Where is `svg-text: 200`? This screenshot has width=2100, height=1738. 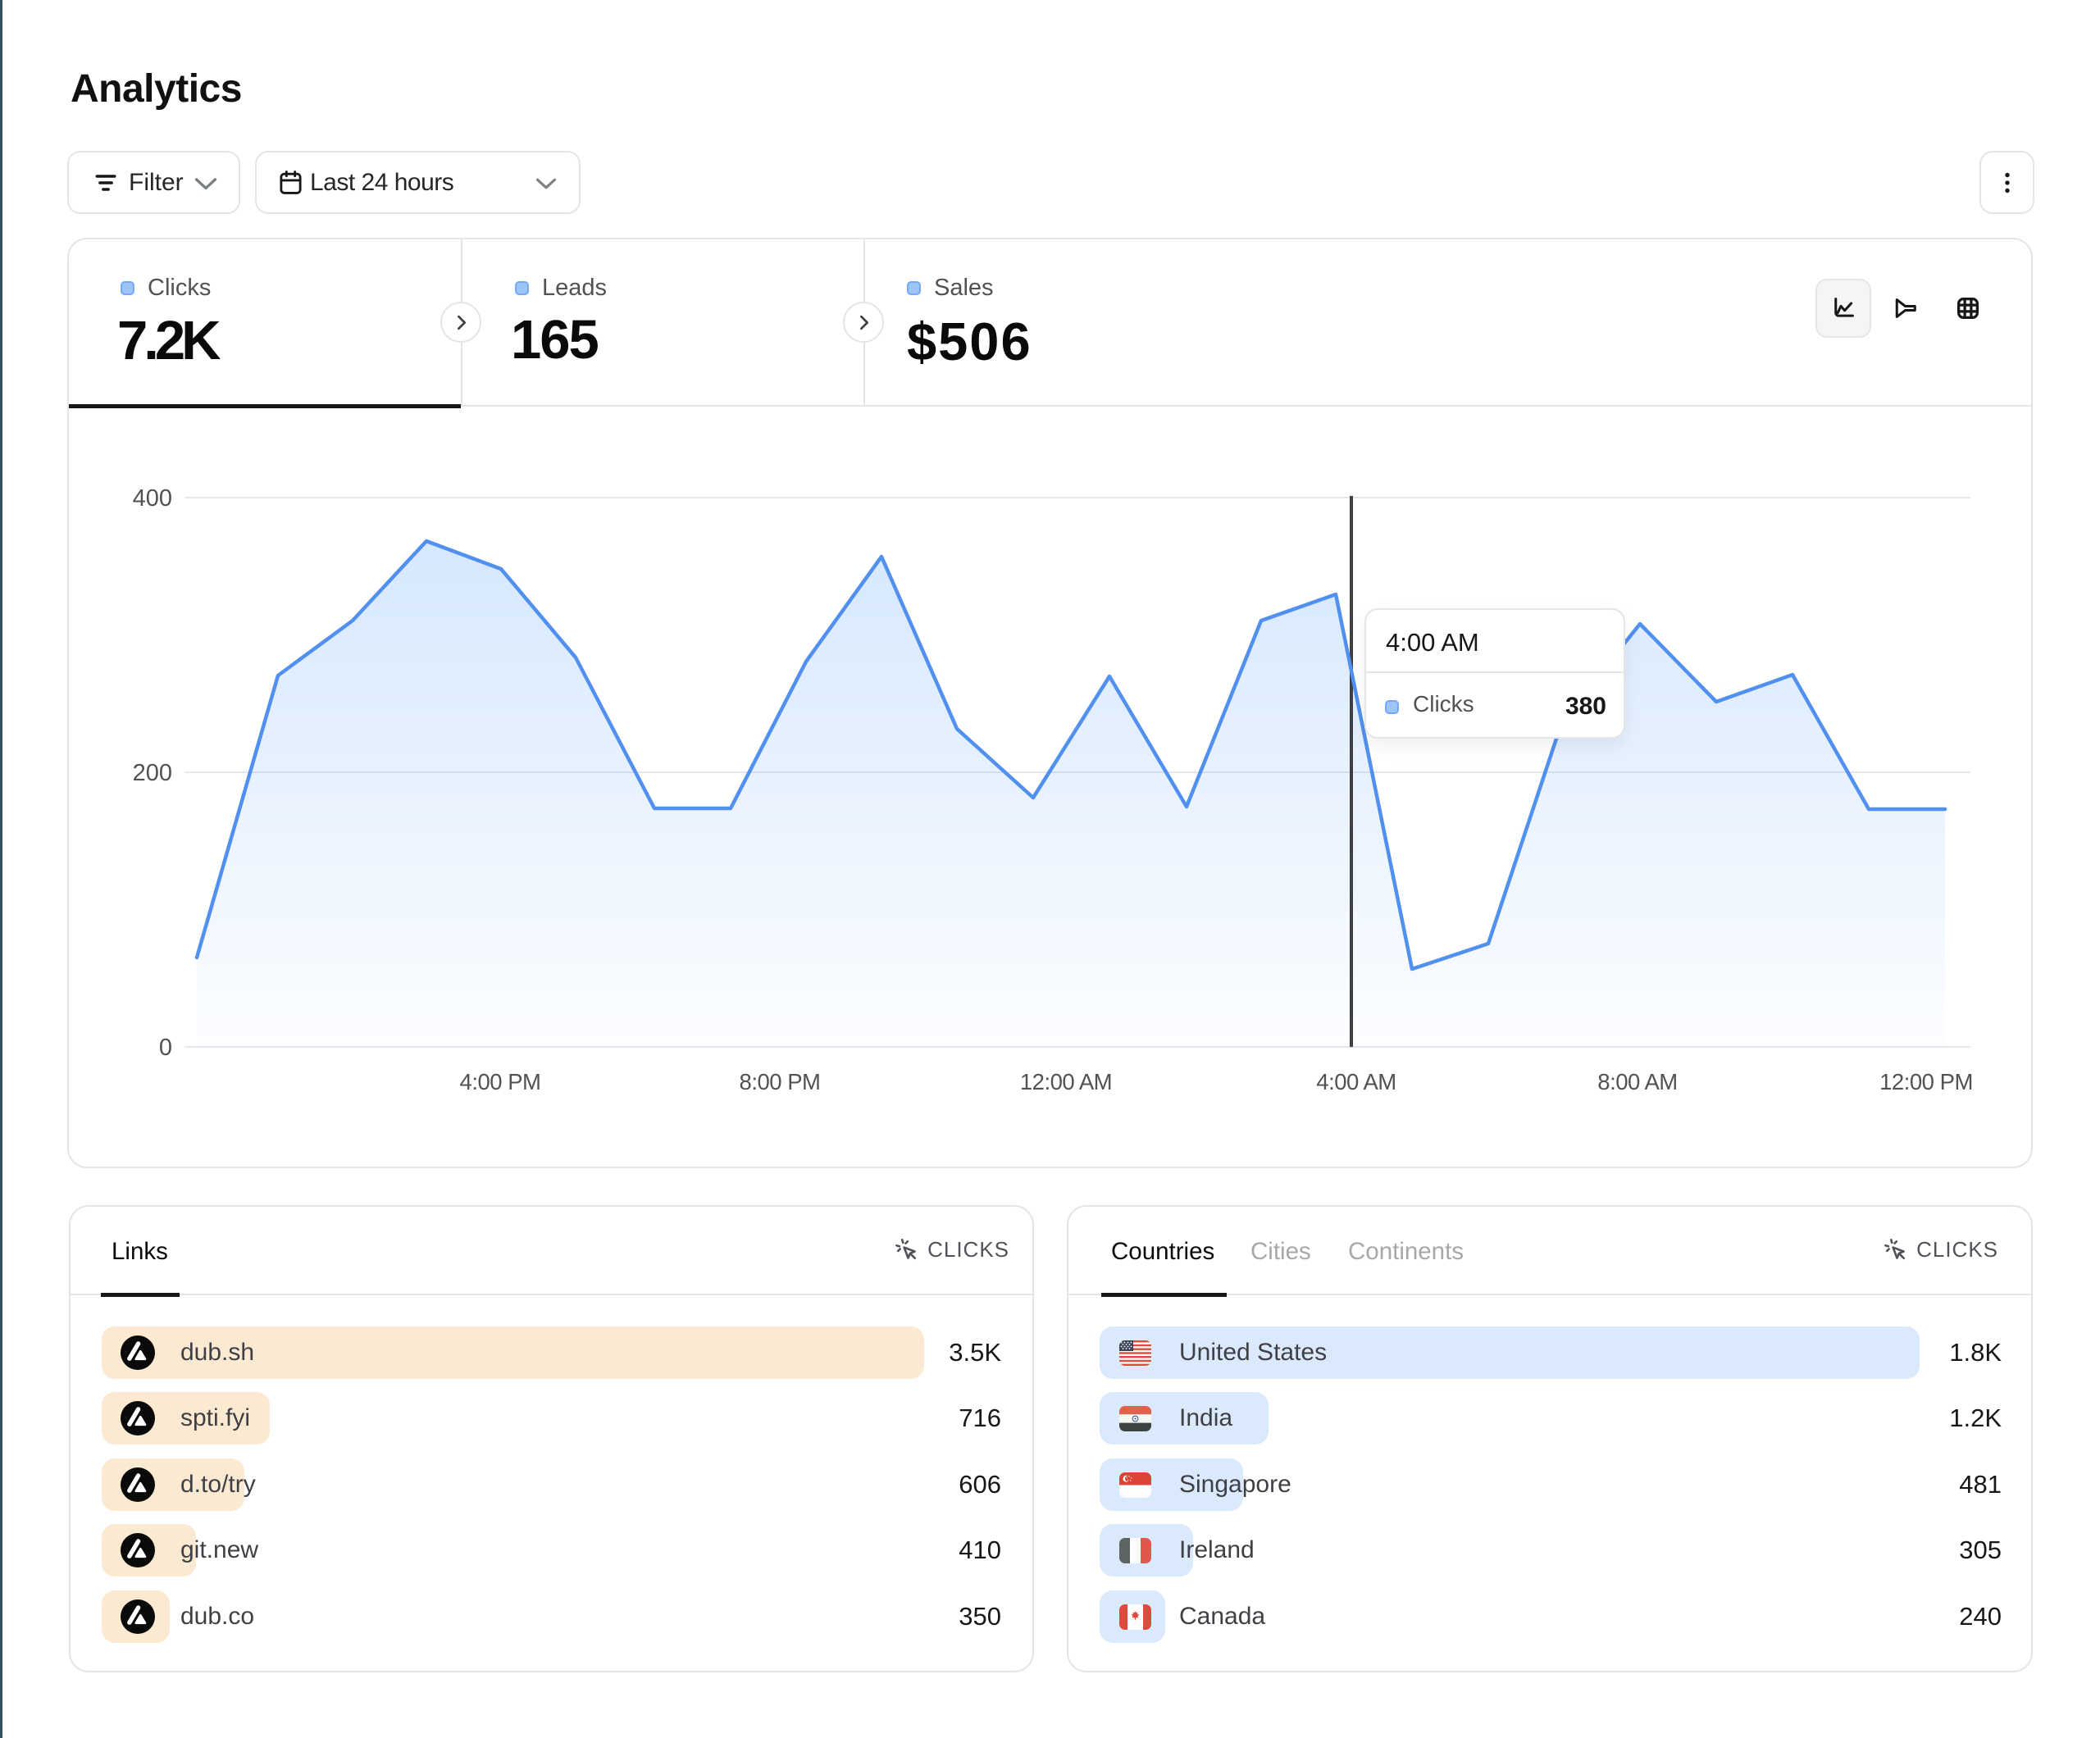
svg-text: 200 is located at coordinates (152, 773).